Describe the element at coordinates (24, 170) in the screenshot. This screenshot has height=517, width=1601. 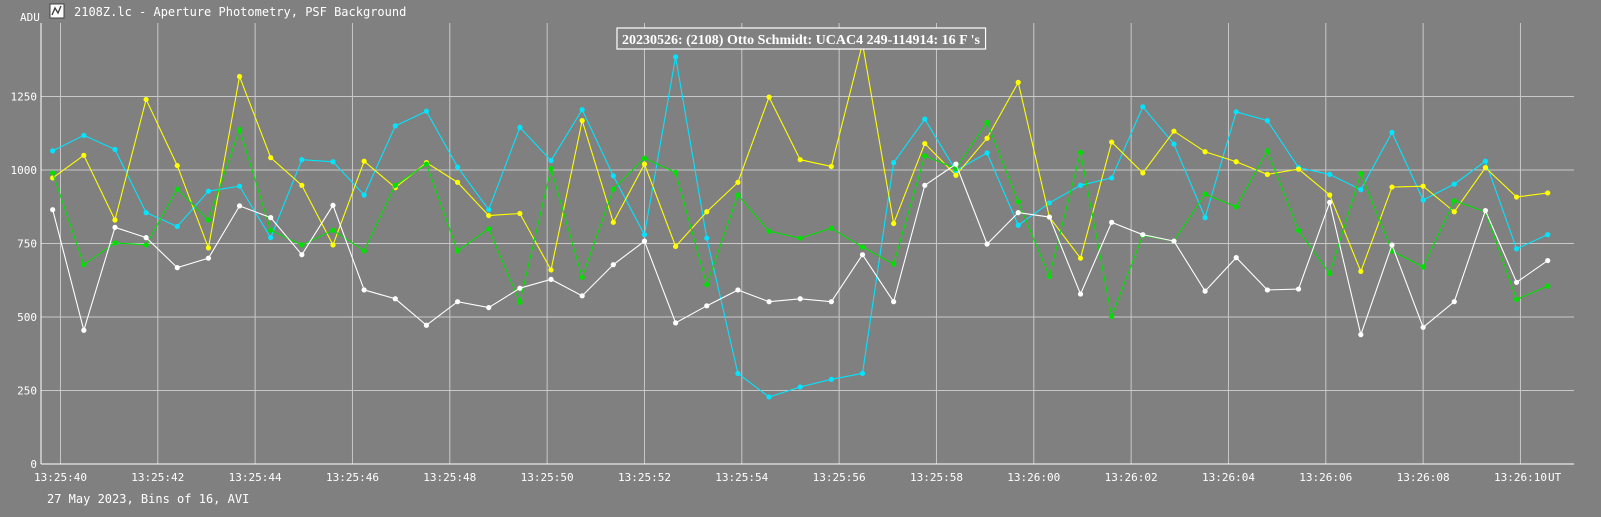
I see `y-tick-label: 1000` at that location.